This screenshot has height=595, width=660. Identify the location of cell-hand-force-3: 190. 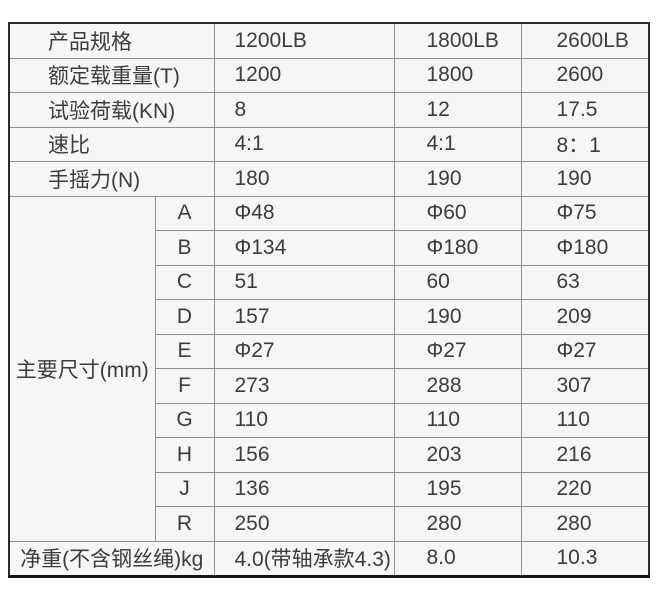
(585, 179).